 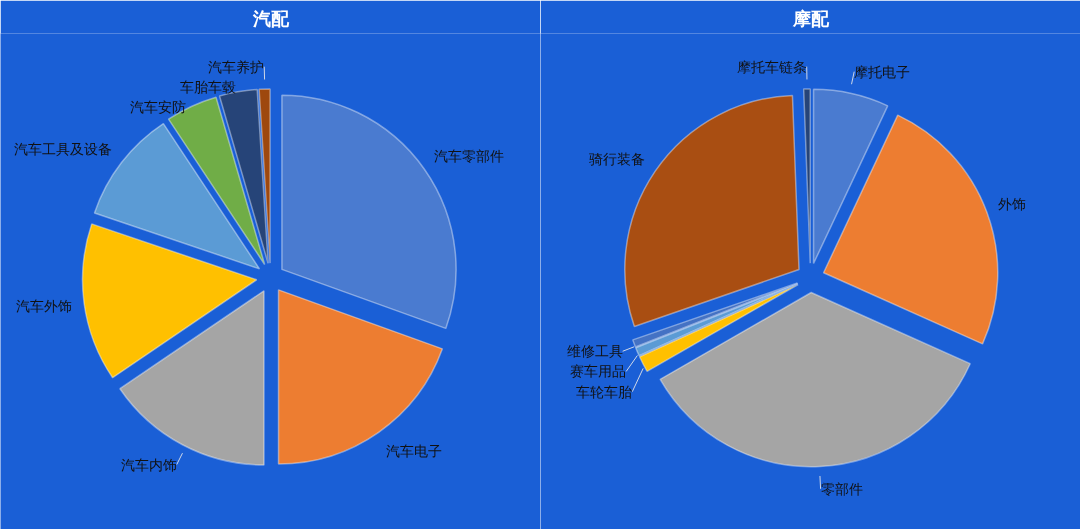 What do you see at coordinates (469, 156) in the screenshot?
I see `slice-label: 汽车零部件` at bounding box center [469, 156].